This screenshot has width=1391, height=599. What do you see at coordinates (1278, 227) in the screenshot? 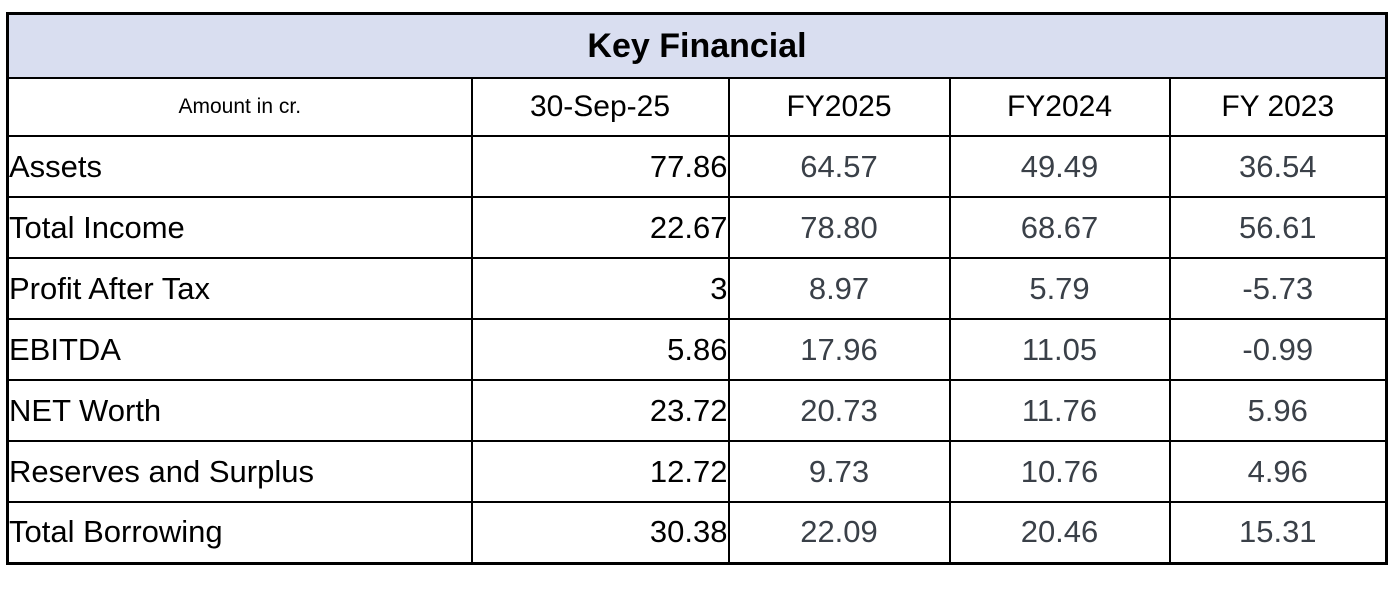
I see `cell-value: 56.61` at bounding box center [1278, 227].